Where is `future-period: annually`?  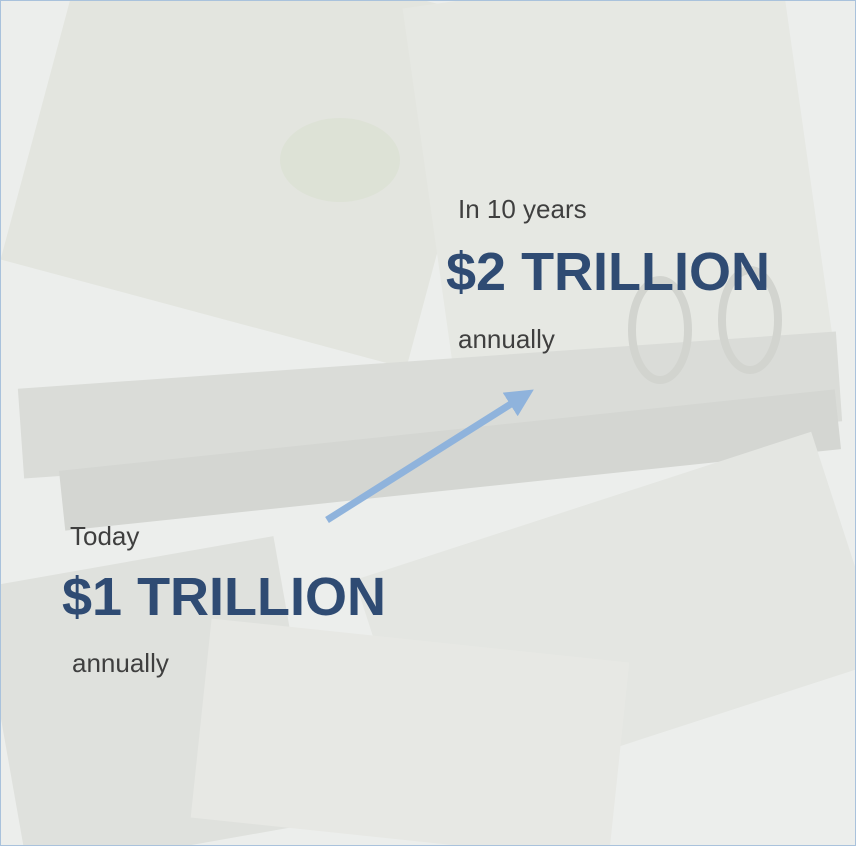 future-period: annually is located at coordinates (506, 339).